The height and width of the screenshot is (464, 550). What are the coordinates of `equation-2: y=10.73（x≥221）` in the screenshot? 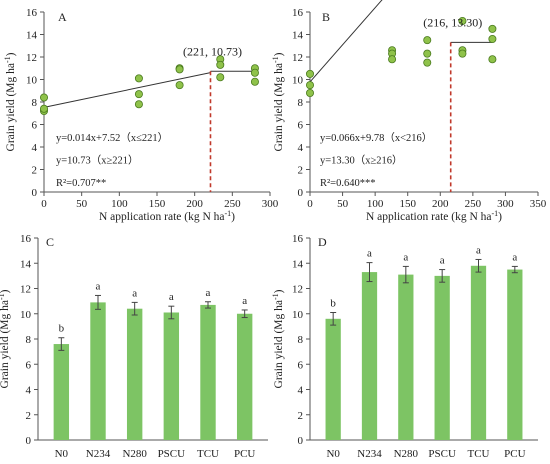 It's located at (97, 161).